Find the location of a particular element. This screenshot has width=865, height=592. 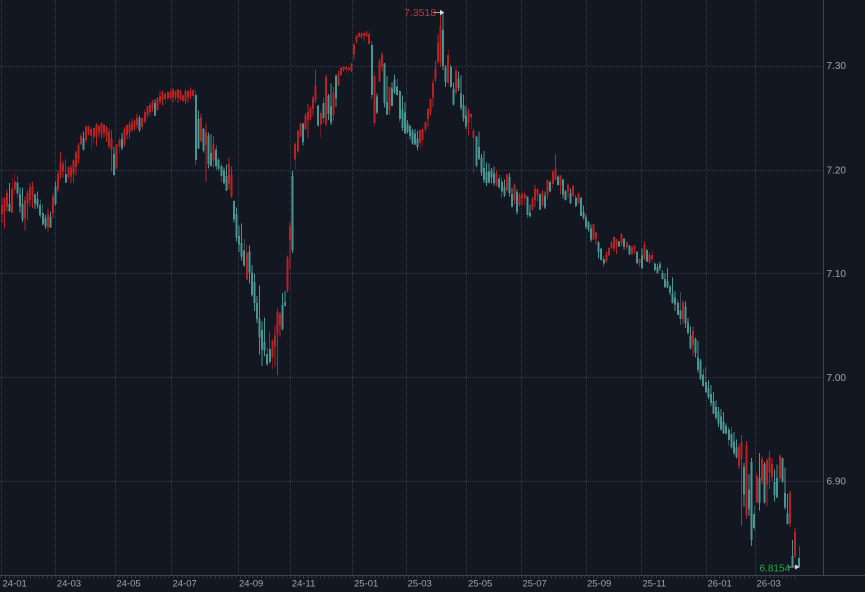

svg-text: 25-09 is located at coordinates (599, 583).